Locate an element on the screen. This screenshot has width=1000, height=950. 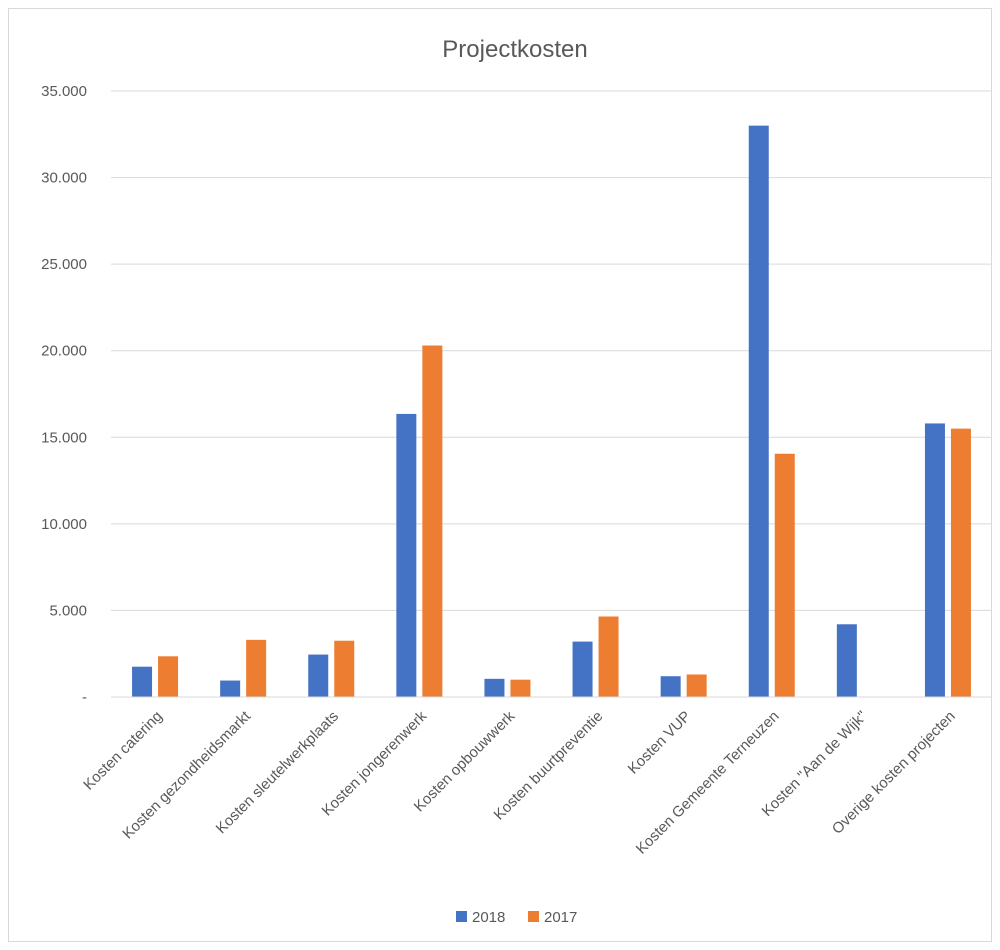
y-tick-label: 20.000 is located at coordinates (64, 351).